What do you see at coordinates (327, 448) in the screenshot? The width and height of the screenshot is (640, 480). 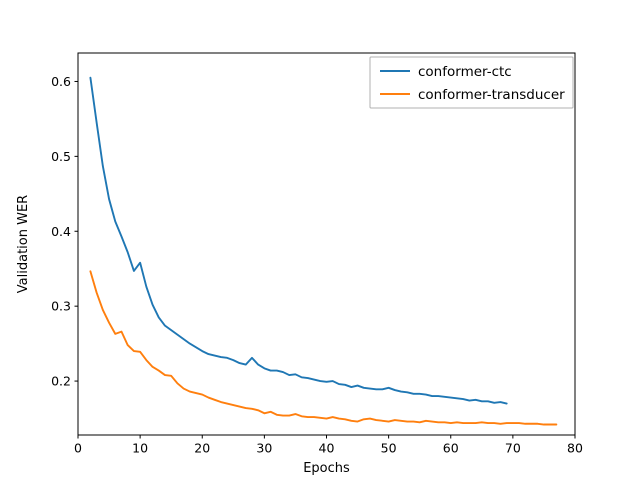 I see `x-tick-label: 40` at bounding box center [327, 448].